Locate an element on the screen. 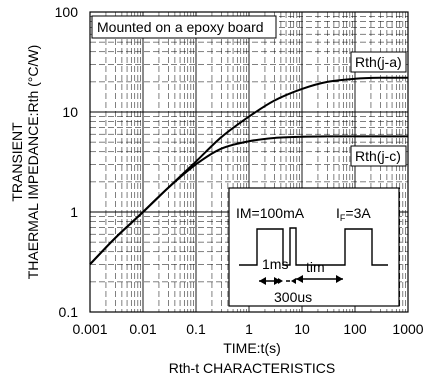 The image size is (428, 385). arrow-1ms-head-left is located at coordinates (262, 281).